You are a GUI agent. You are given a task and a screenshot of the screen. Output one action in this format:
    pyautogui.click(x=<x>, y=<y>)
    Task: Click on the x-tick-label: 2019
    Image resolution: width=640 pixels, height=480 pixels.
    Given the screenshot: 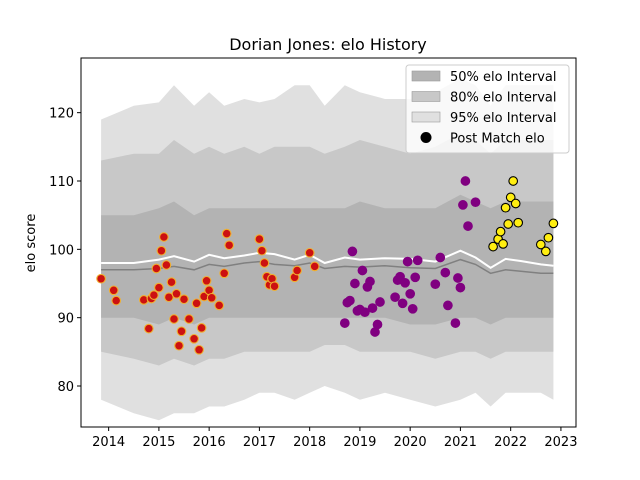 What is the action you would take?
    pyautogui.click(x=359, y=442)
    